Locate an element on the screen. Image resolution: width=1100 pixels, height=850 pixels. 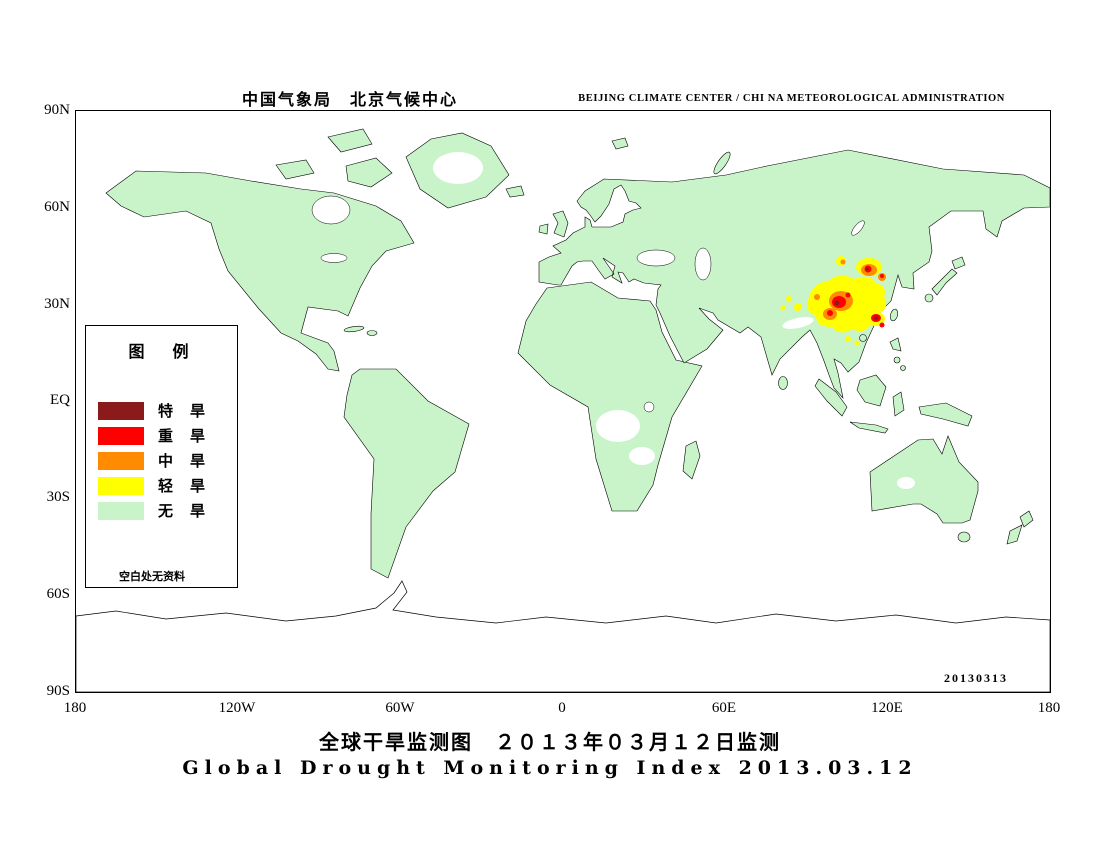
lat-label-60n: 60N is located at coordinates (57, 207).